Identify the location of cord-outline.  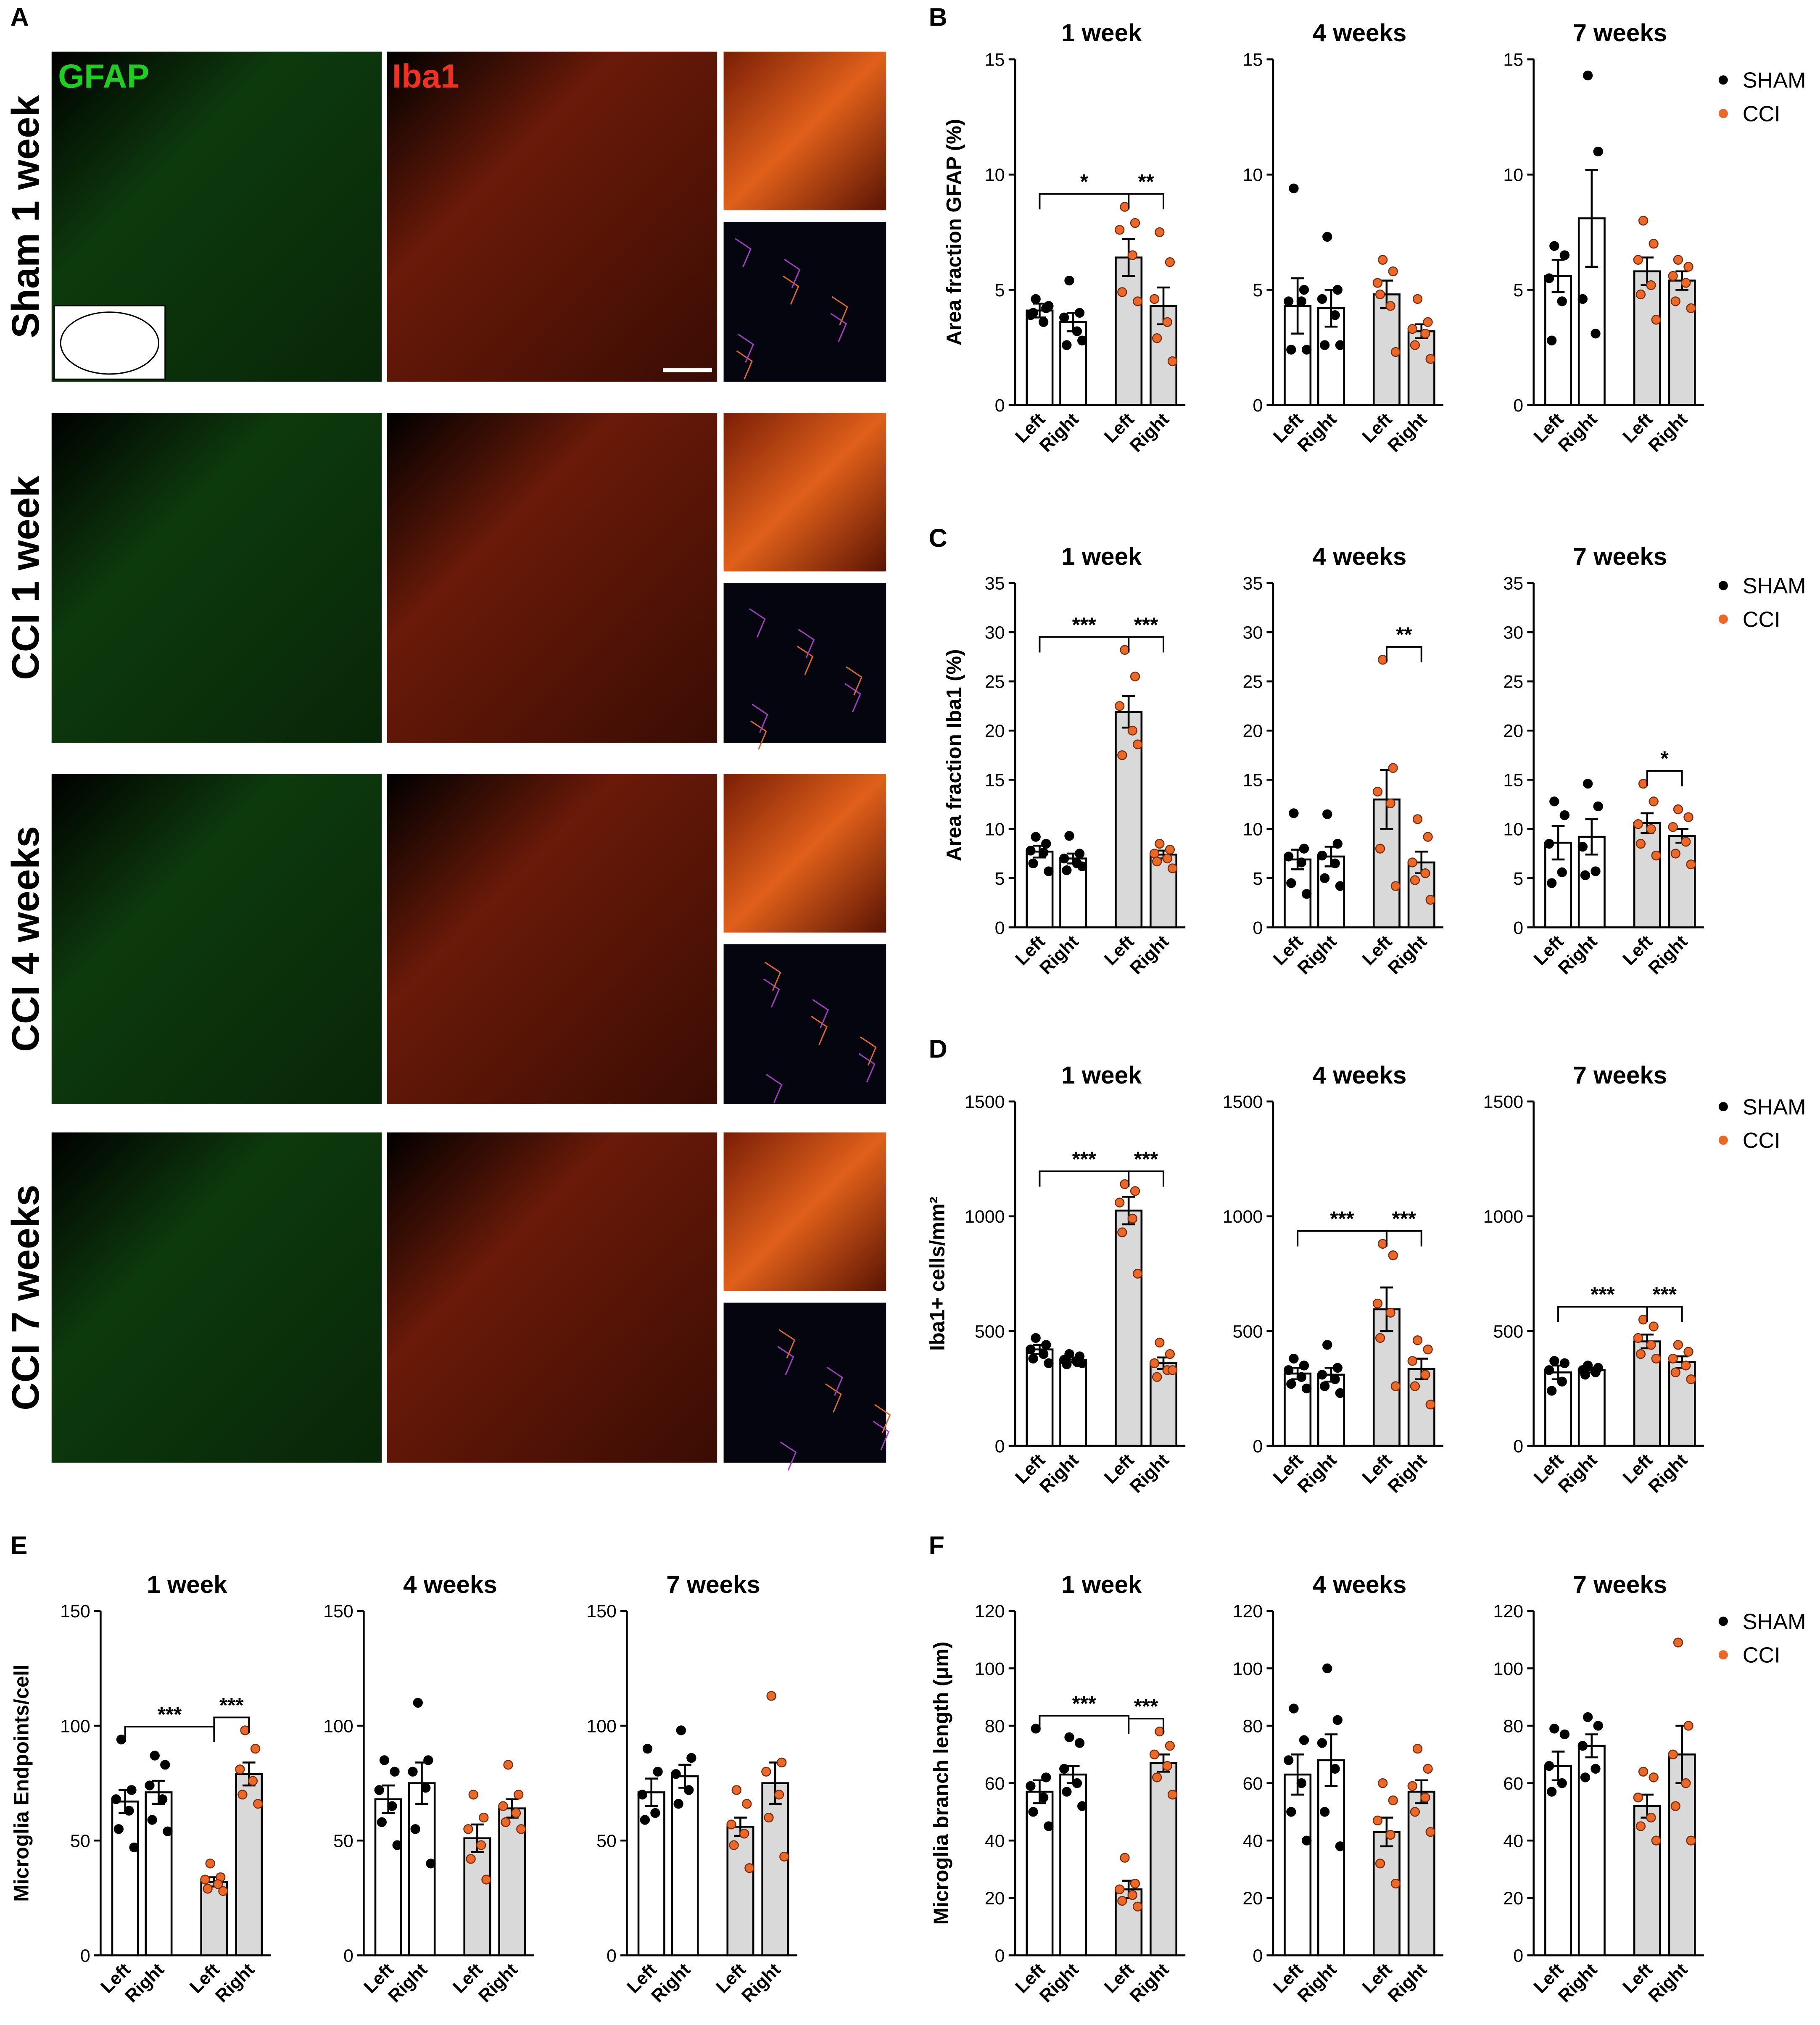
(109, 343).